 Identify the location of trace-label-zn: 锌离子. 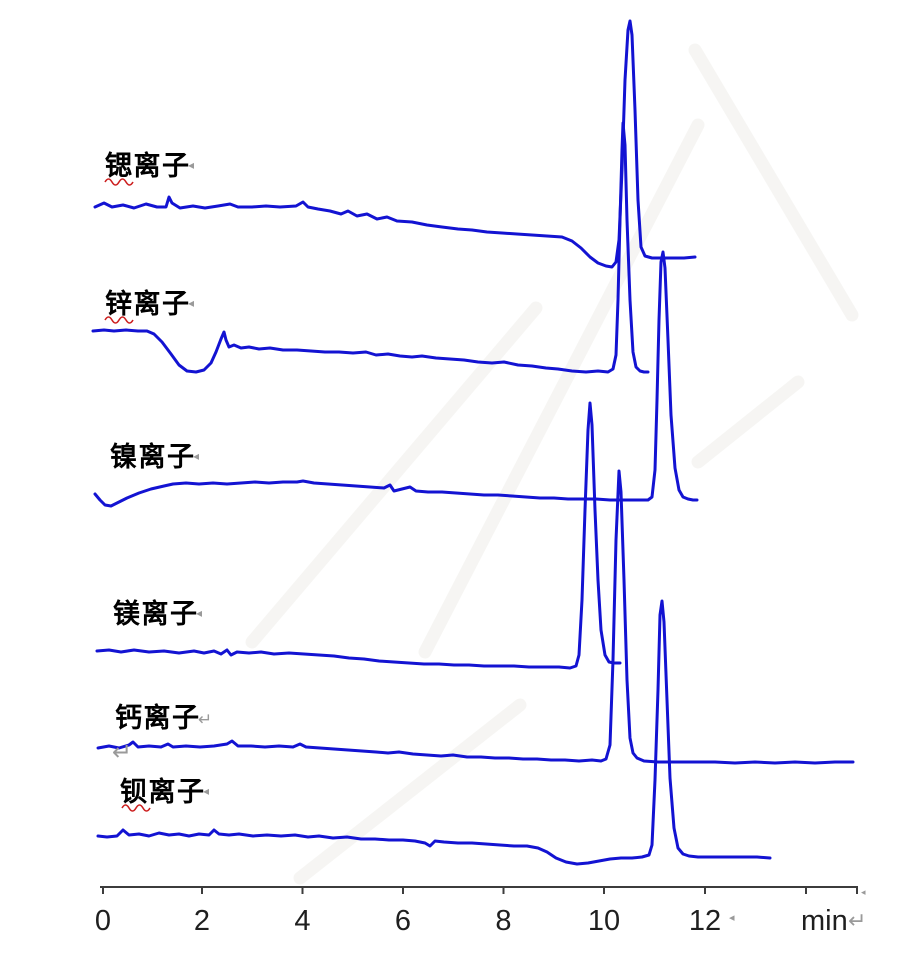
(148, 303).